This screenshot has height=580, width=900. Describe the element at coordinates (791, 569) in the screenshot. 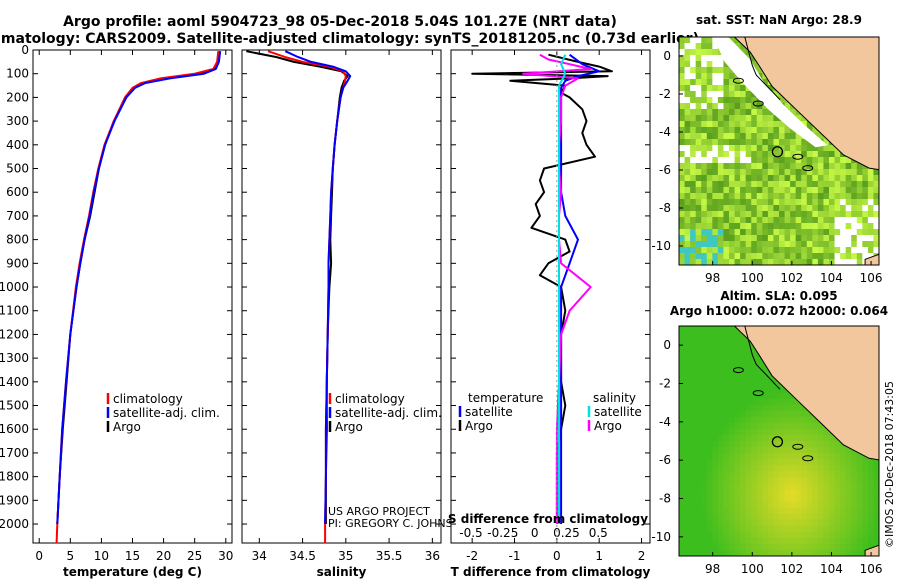

I see `x-tick-label: 102` at that location.